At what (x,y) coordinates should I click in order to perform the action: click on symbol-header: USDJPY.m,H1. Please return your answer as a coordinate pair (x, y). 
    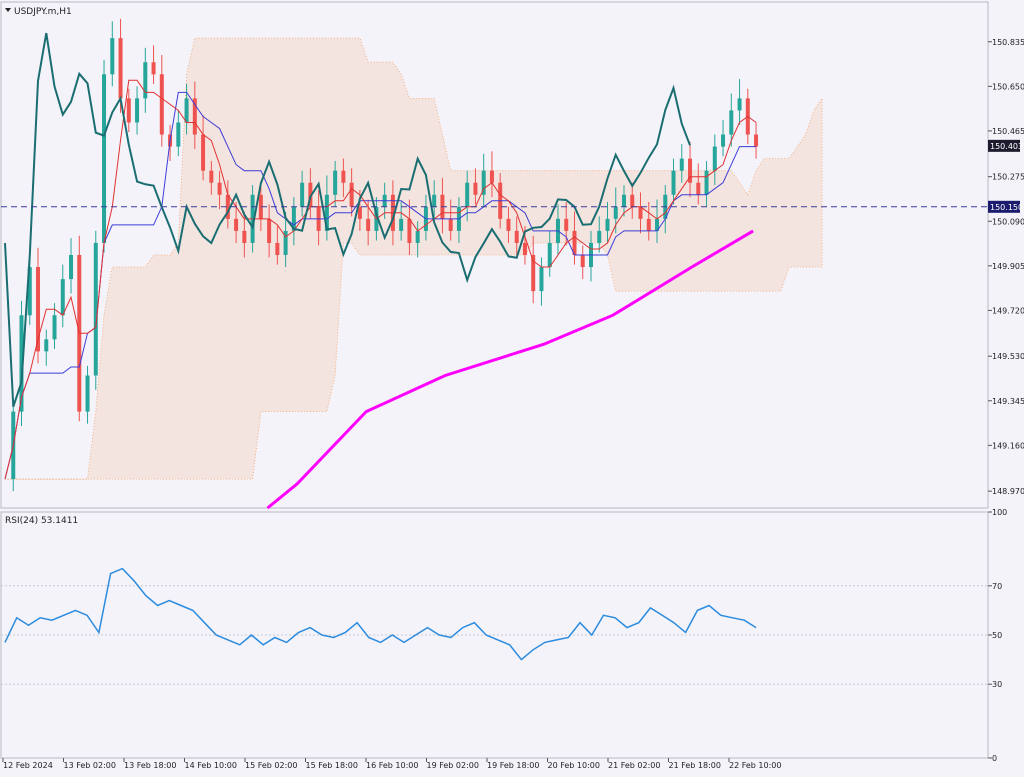
    Looking at the image, I should click on (38, 12).